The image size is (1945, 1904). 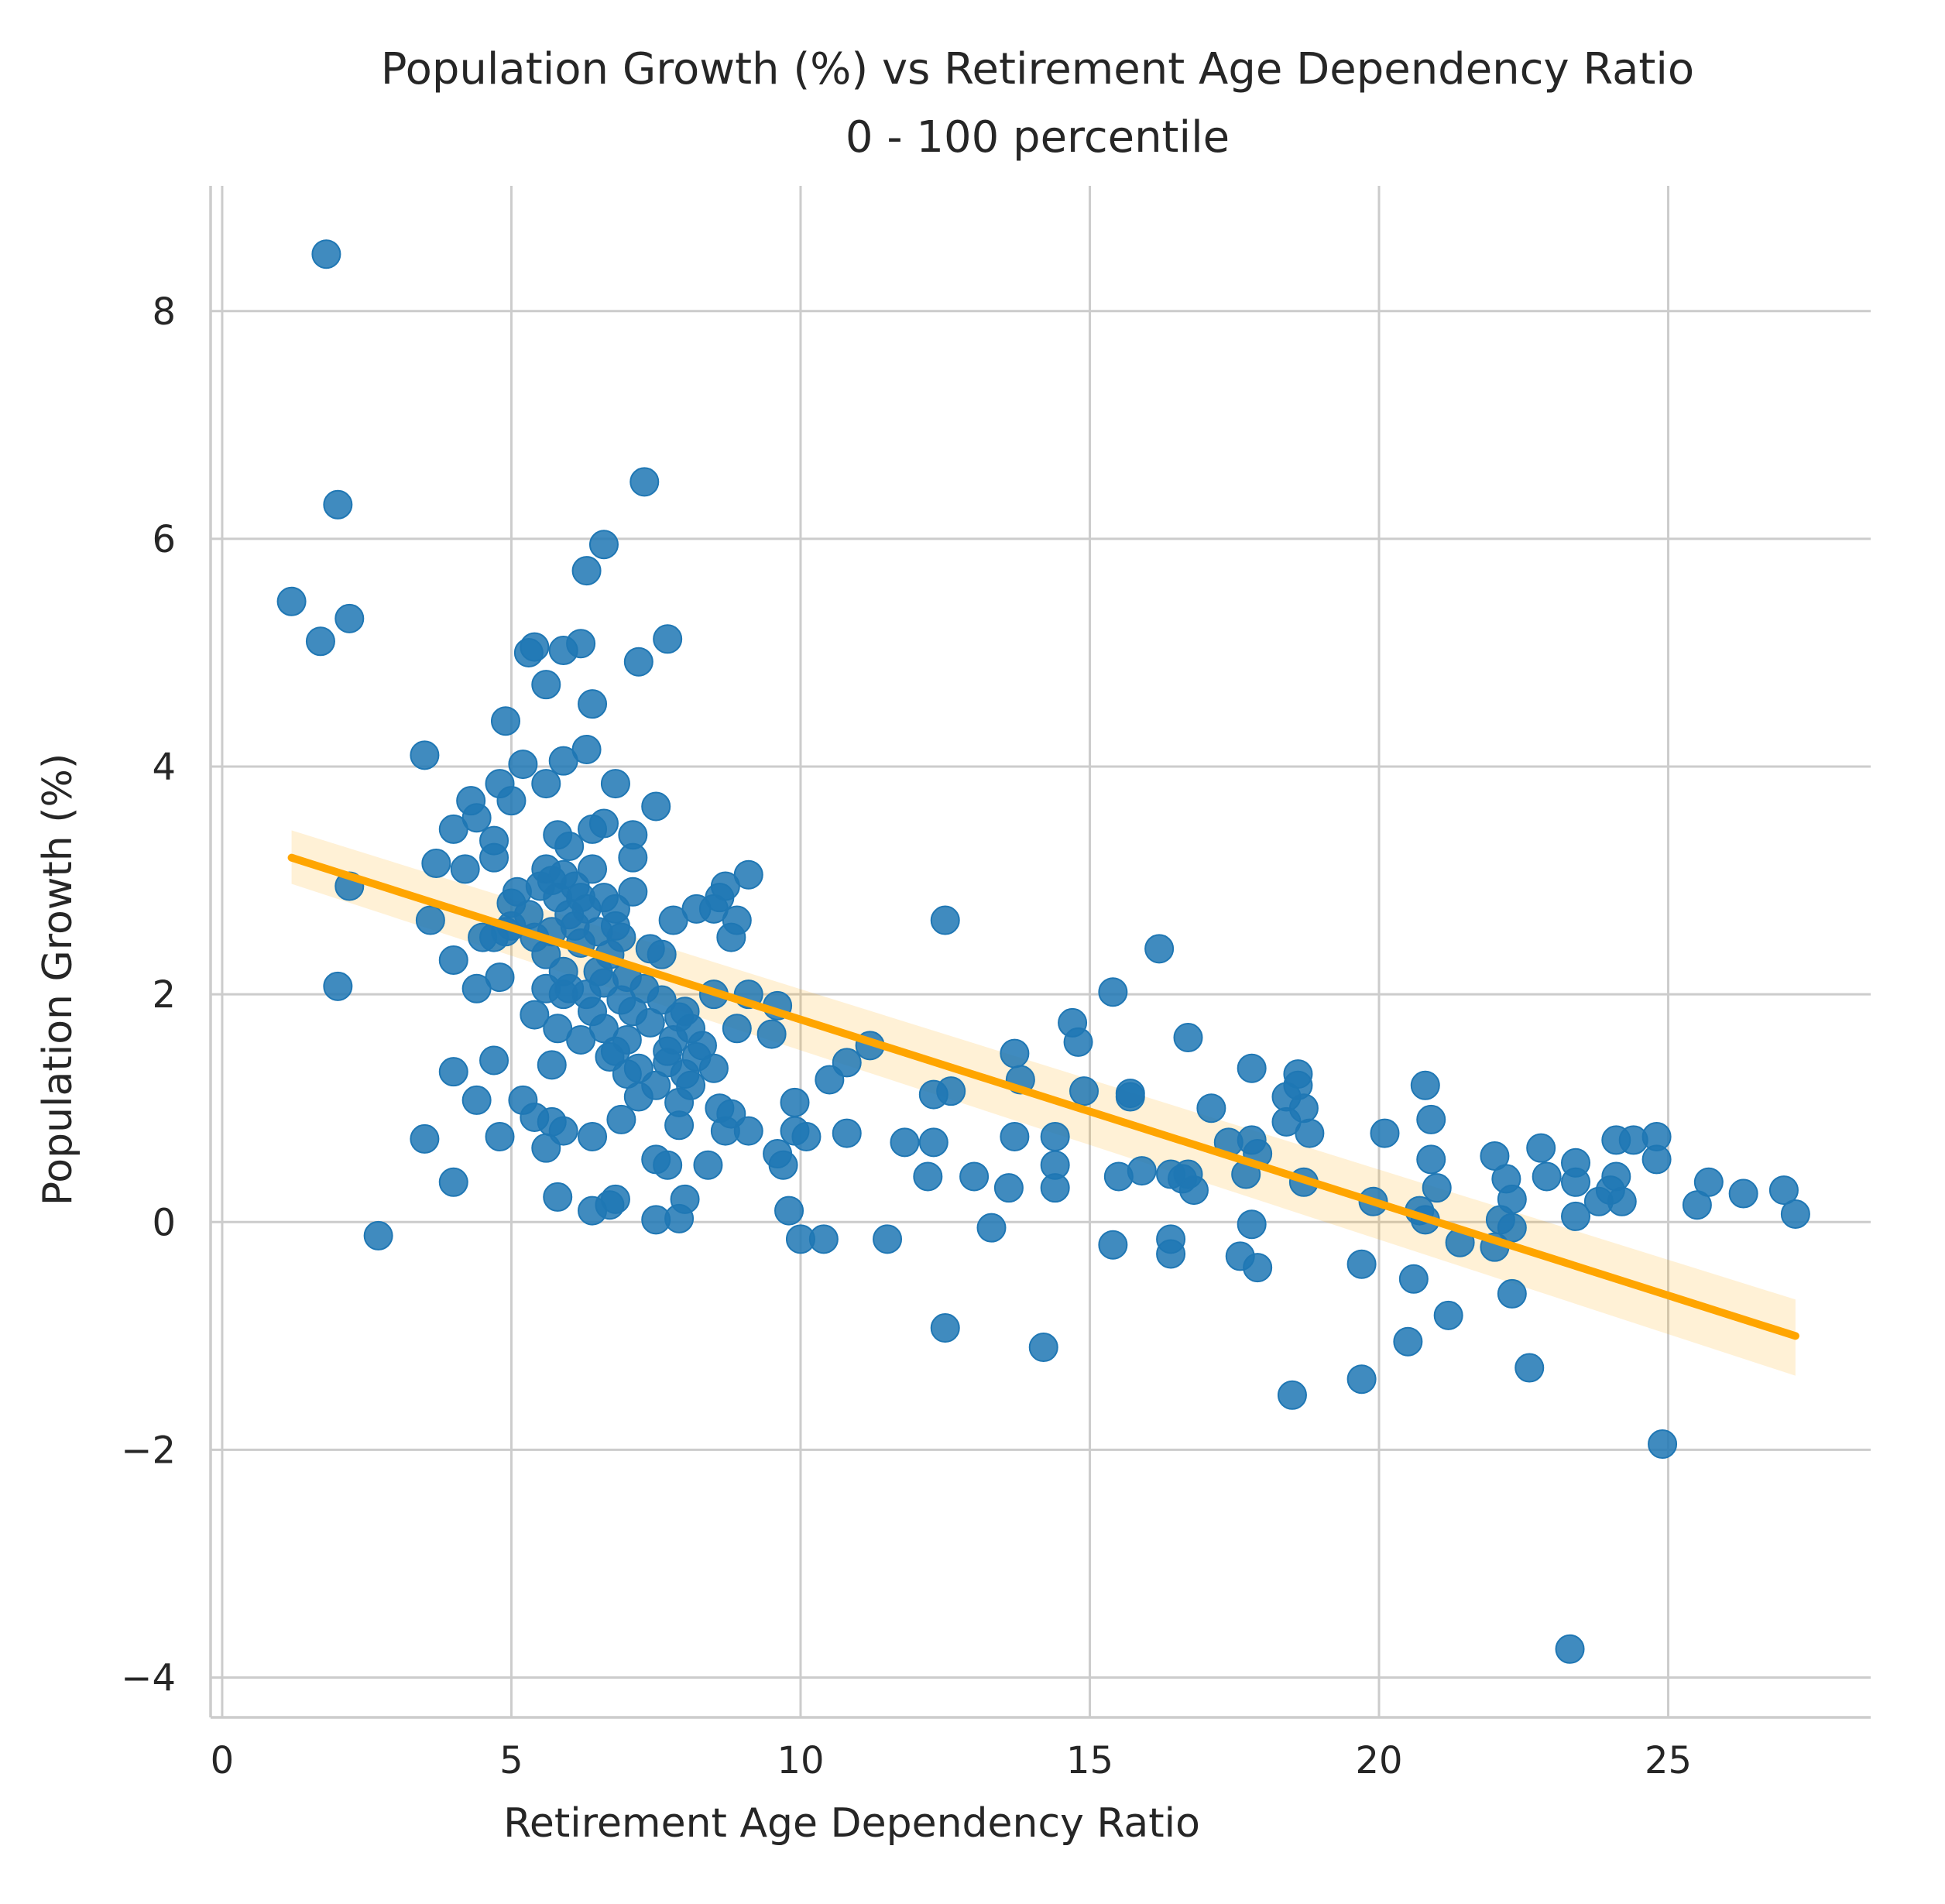 What do you see at coordinates (164, 312) in the screenshot?
I see `y-tick-label: 8` at bounding box center [164, 312].